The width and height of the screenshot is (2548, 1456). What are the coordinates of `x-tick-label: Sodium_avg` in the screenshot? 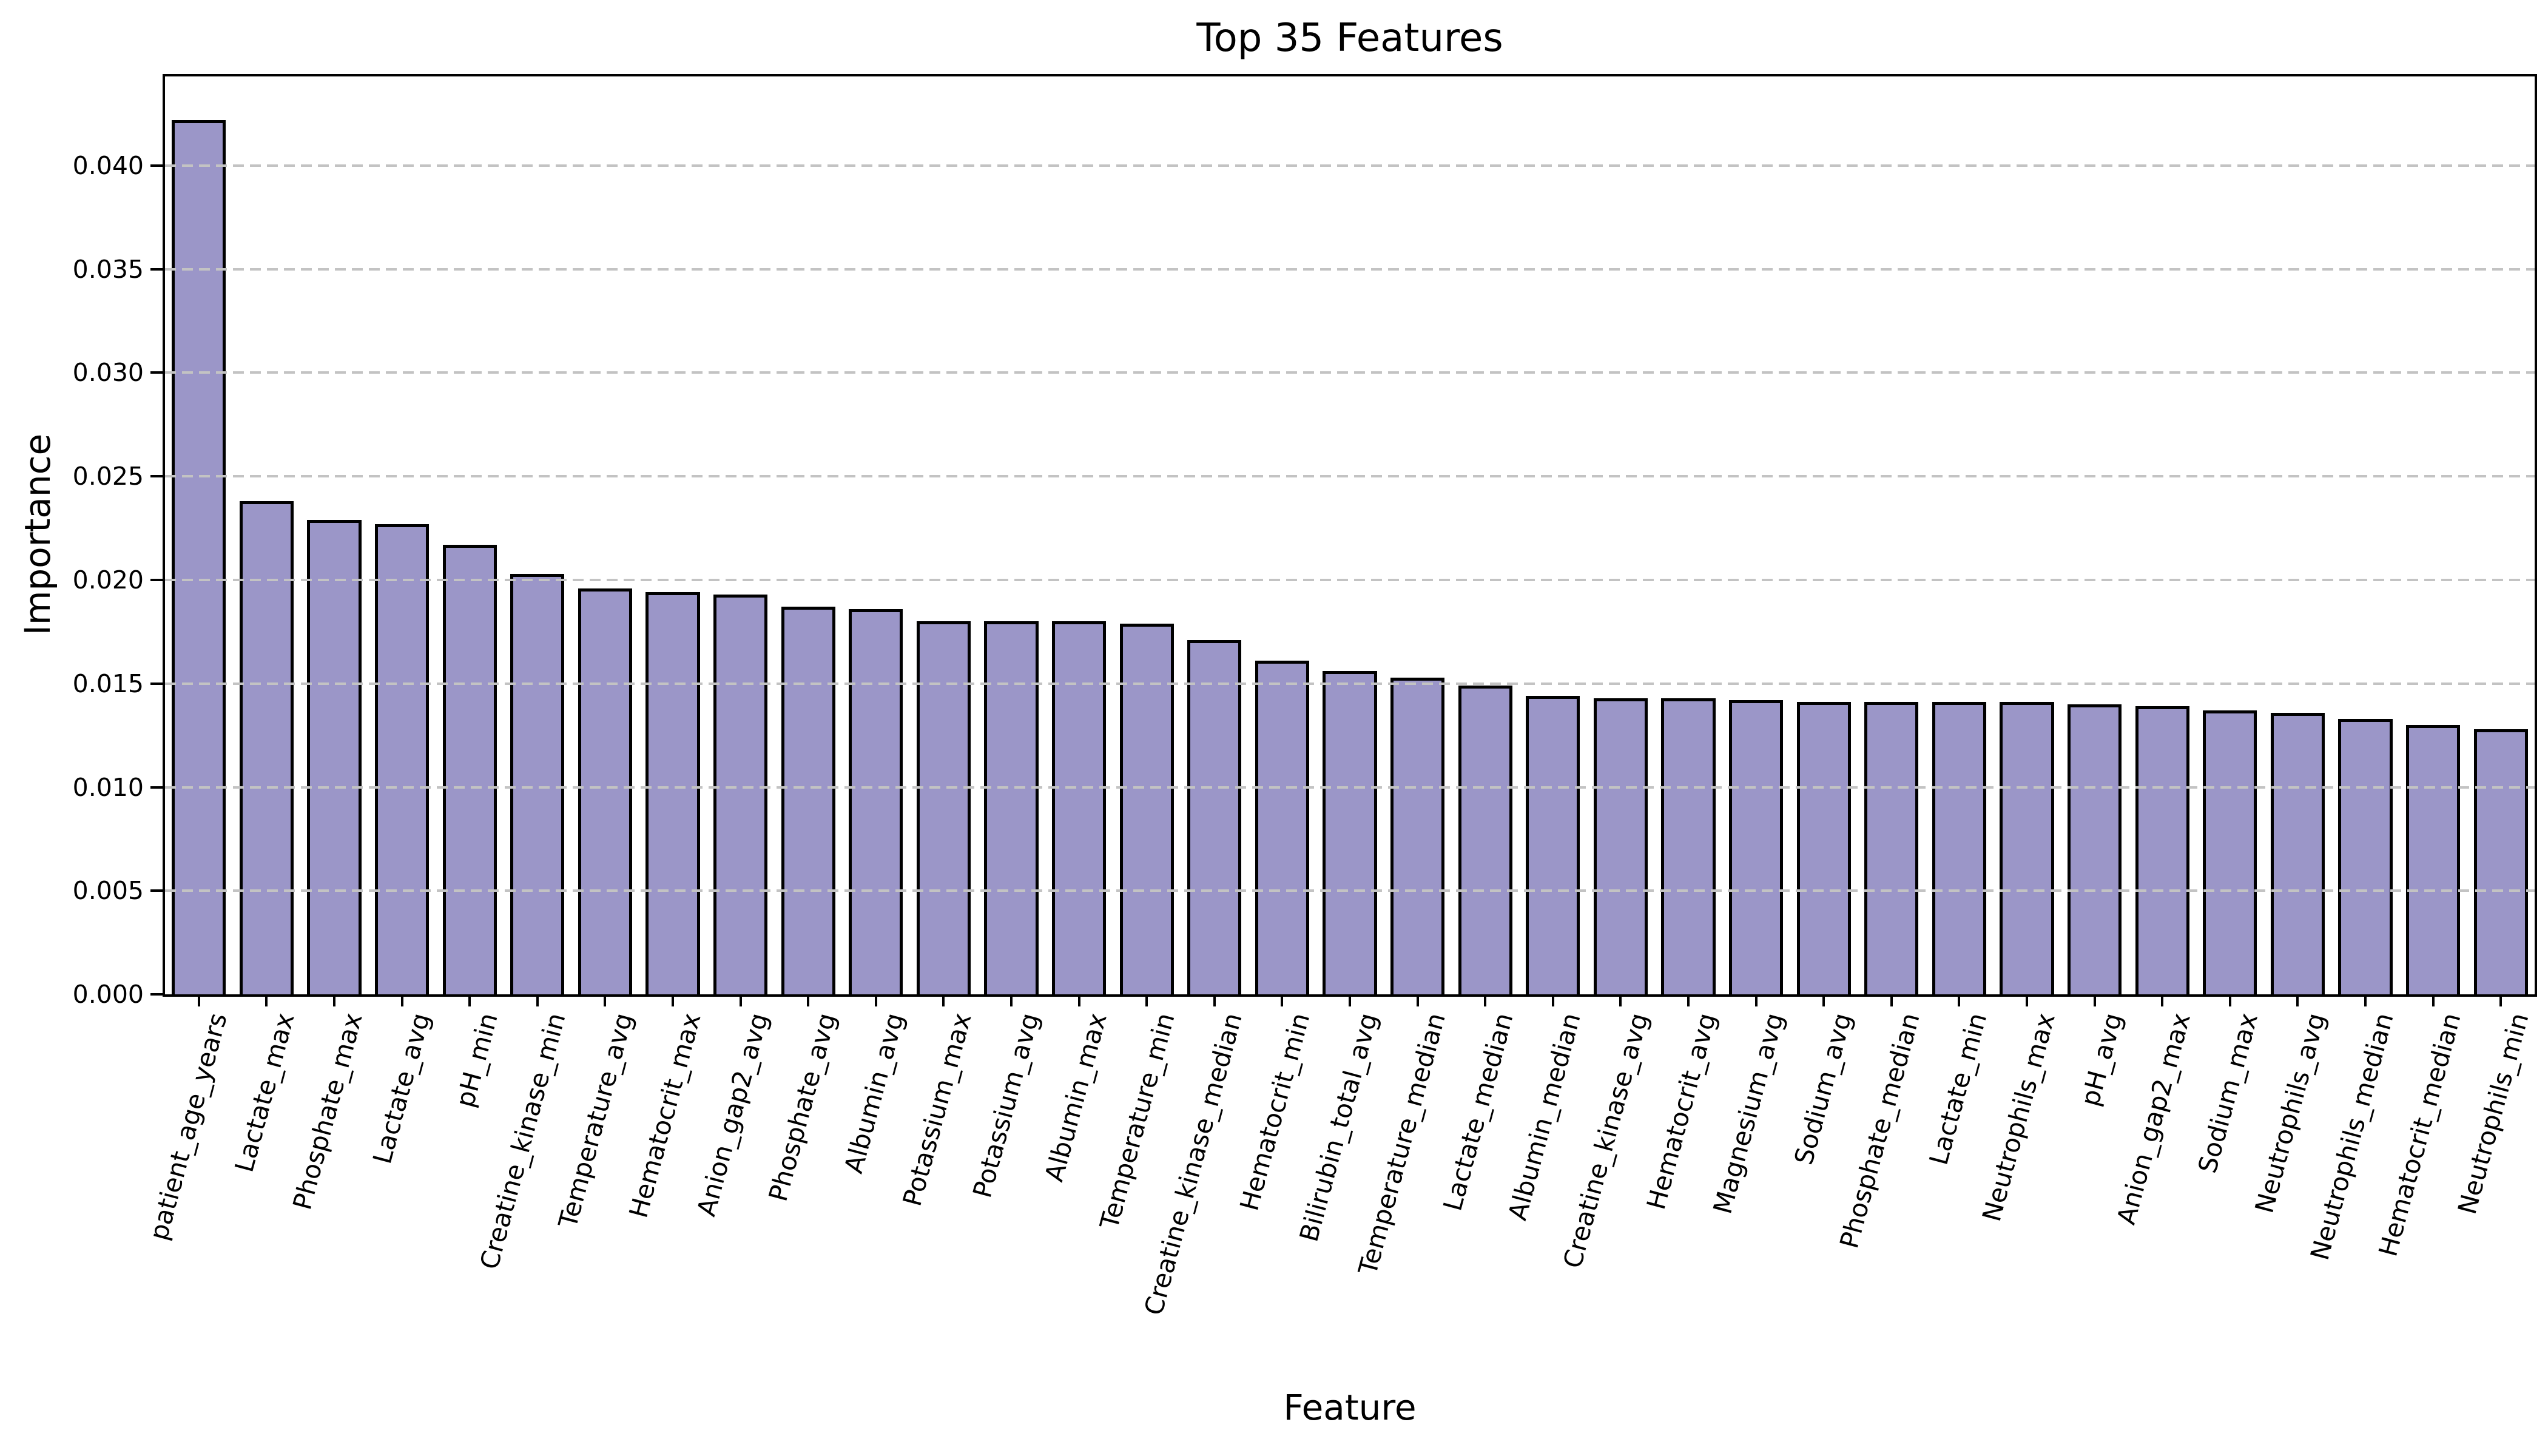 It's located at (1823, 1088).